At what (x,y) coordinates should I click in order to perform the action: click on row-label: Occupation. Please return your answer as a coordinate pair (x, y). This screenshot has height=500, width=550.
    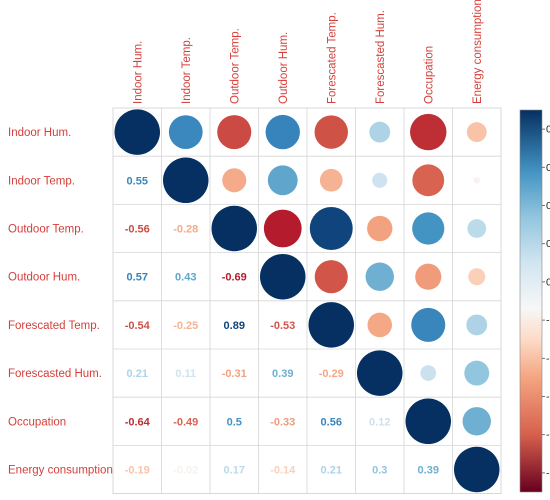
    Looking at the image, I should click on (37, 422).